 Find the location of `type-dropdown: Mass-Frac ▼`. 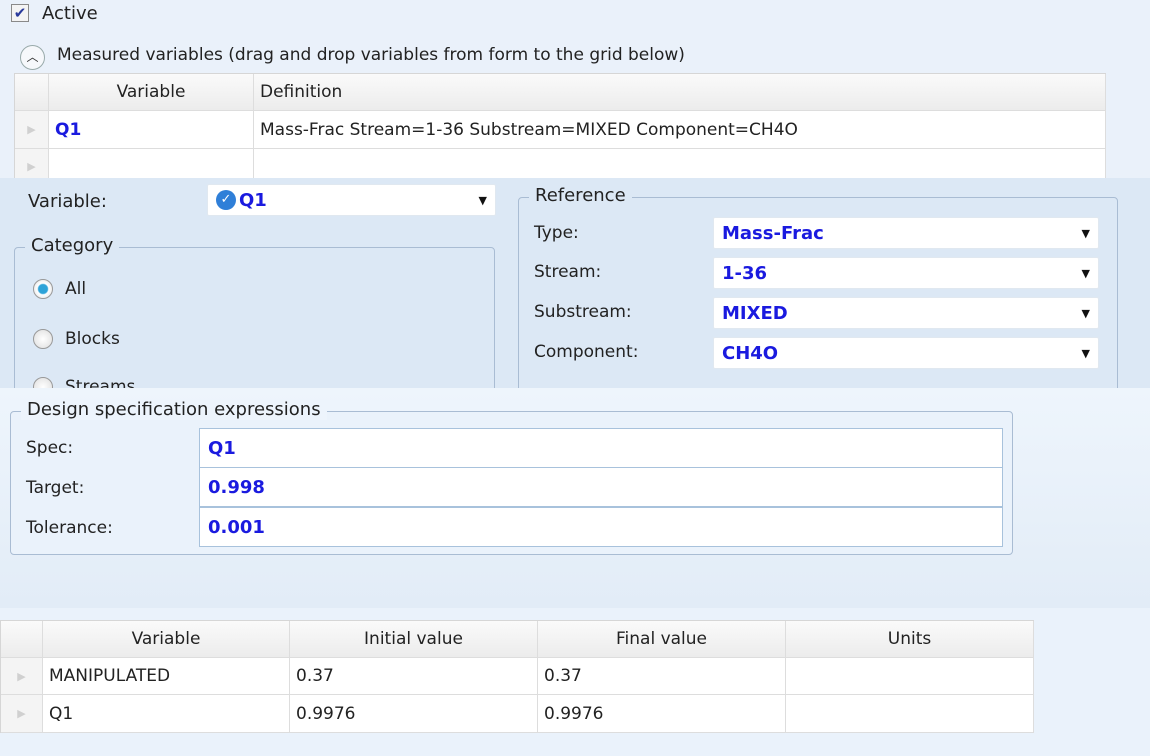

type-dropdown: Mass-Frac ▼ is located at coordinates (906, 233).